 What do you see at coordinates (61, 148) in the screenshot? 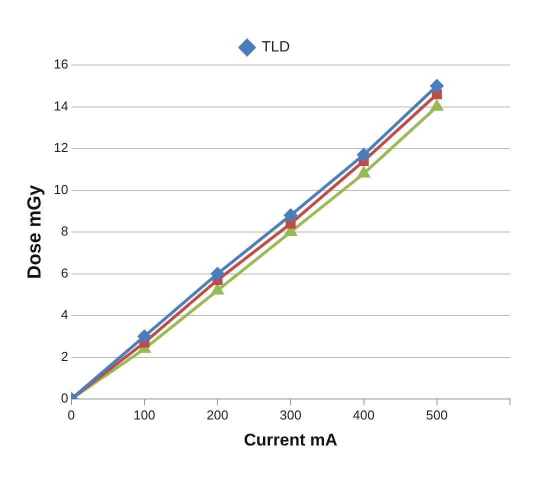
I see `y-tick-label: 12` at bounding box center [61, 148].